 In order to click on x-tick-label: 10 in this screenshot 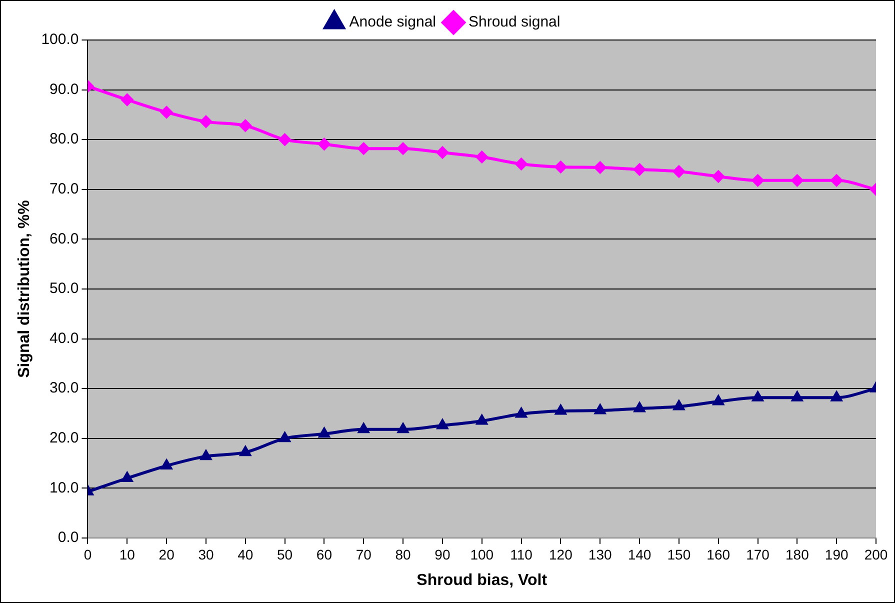, I will do `click(127, 554)`.